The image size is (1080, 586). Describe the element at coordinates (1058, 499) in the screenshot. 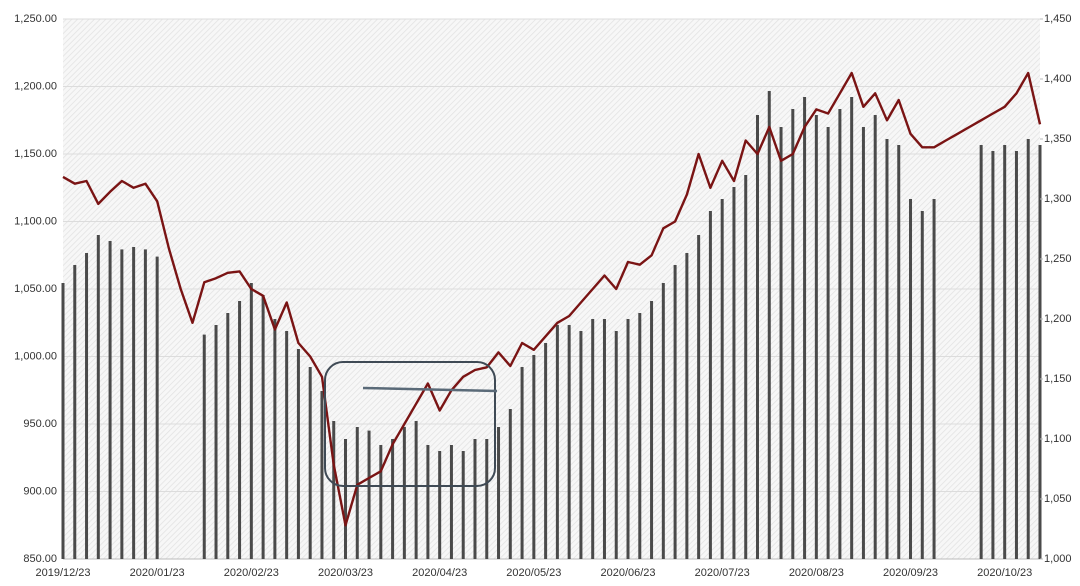

I see `y2-tick-label: 1,050` at that location.